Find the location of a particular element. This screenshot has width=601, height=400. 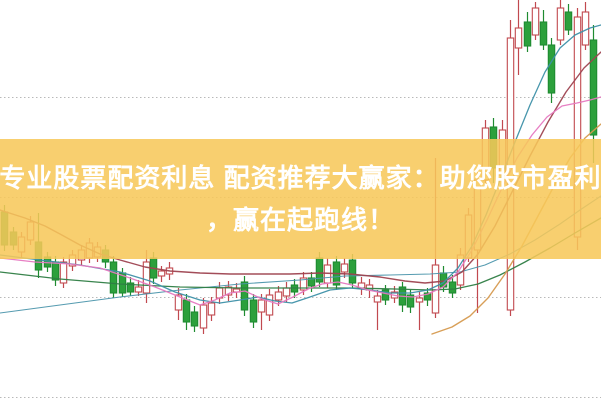

promo-text-line-1: 专业股票配资利息 配资推荐大赢家：助您股市盈利 is located at coordinates (300, 178).